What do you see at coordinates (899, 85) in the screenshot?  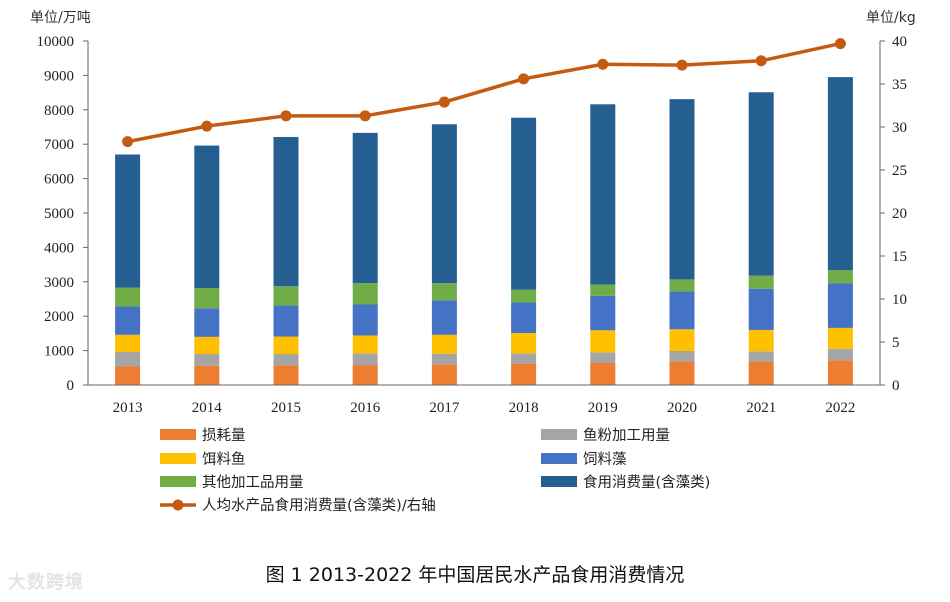 I see `right-tick-label: 35` at bounding box center [899, 85].